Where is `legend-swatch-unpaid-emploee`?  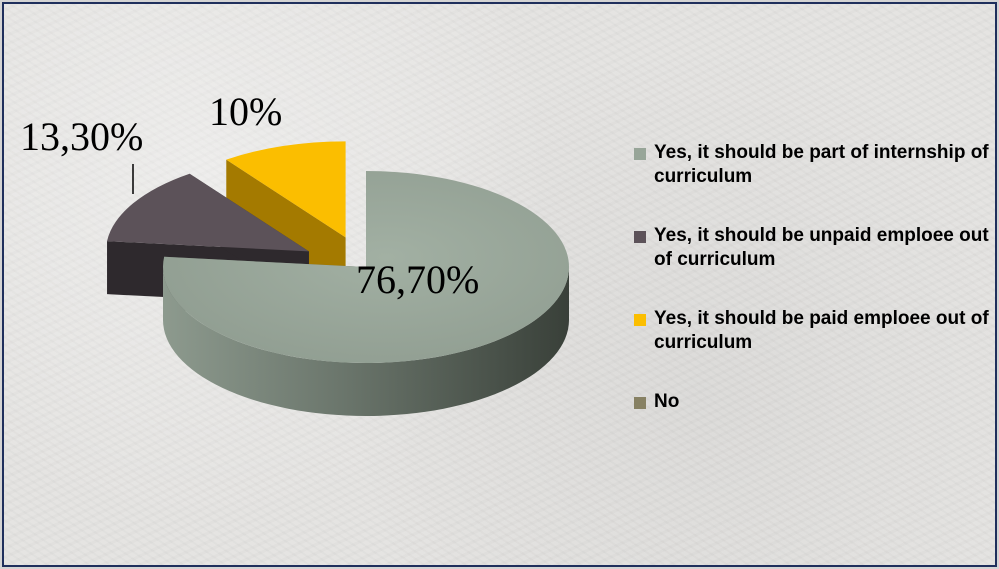
legend-swatch-unpaid-emploee is located at coordinates (640, 237).